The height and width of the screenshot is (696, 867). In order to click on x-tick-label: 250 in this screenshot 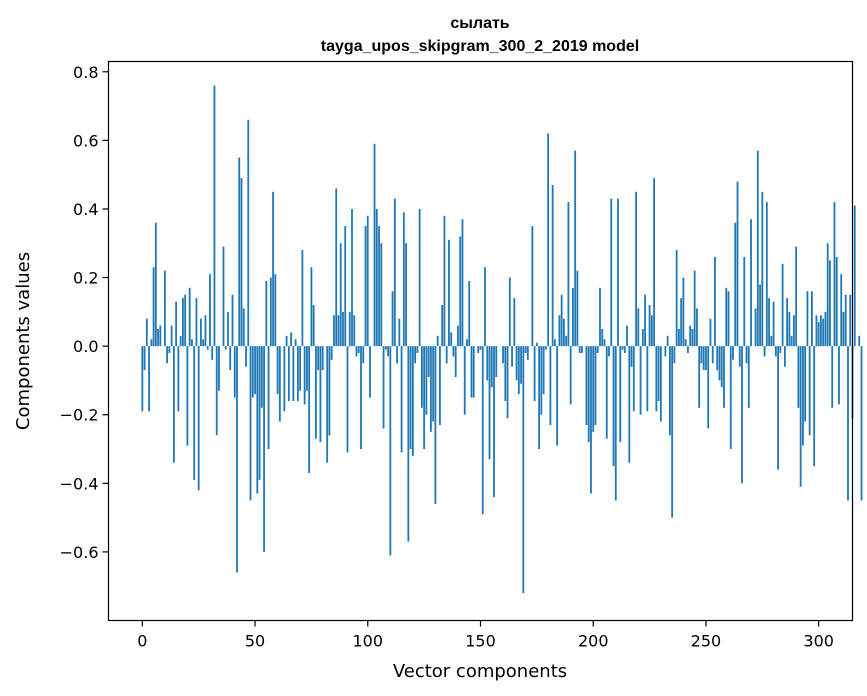, I will do `click(706, 641)`.